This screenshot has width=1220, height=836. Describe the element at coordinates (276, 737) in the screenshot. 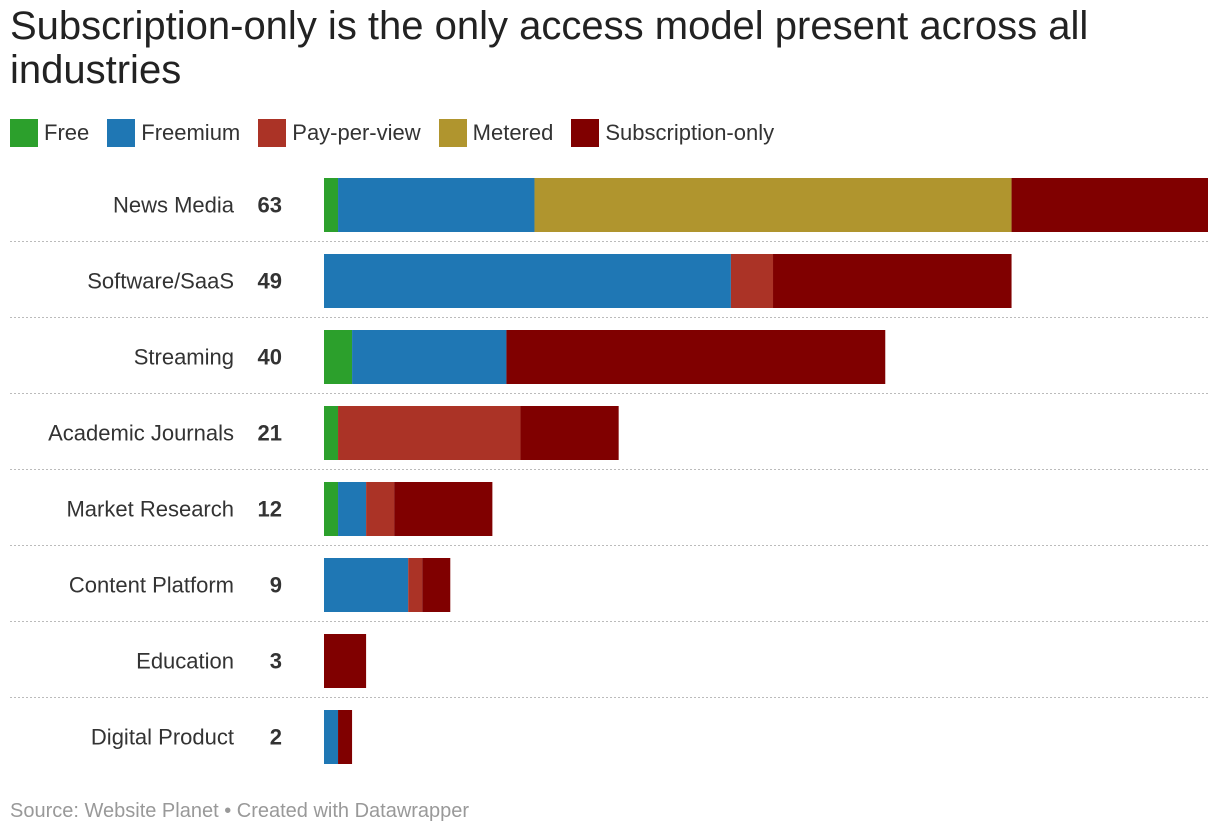

I see `total-label-digital-product: 2` at that location.